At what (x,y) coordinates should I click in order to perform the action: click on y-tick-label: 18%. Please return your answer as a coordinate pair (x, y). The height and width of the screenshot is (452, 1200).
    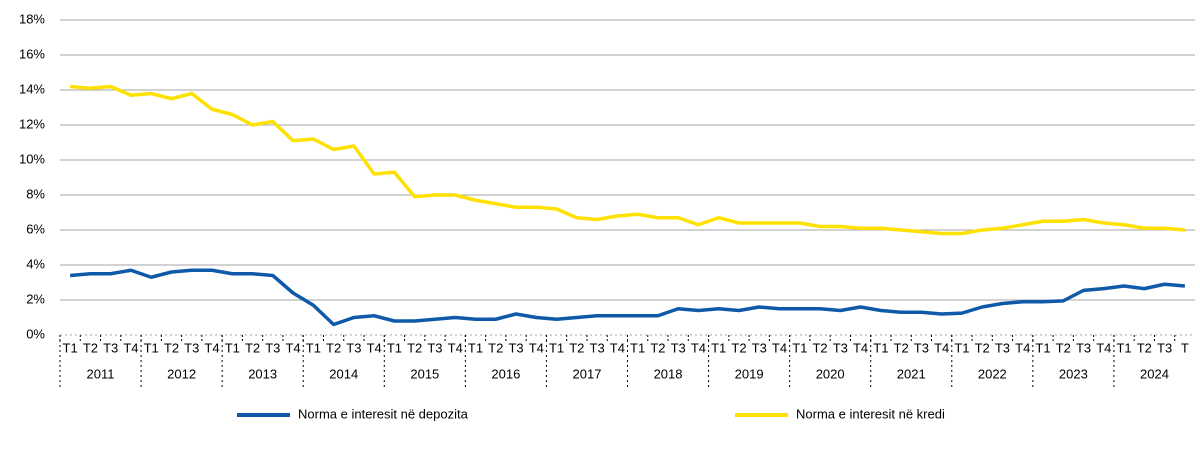
    Looking at the image, I should click on (32, 18).